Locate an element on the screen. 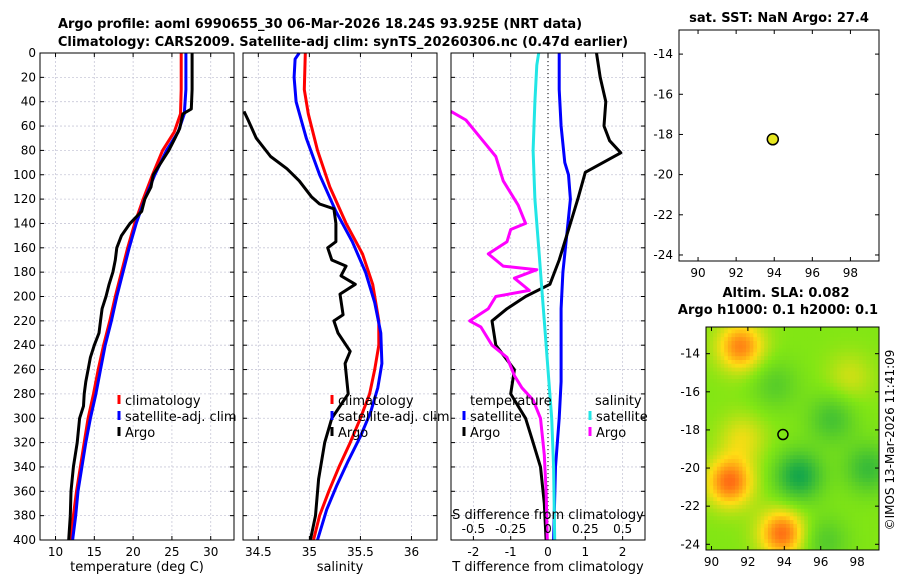 The image size is (900, 580). x-tick-label: 20 is located at coordinates (132, 552).